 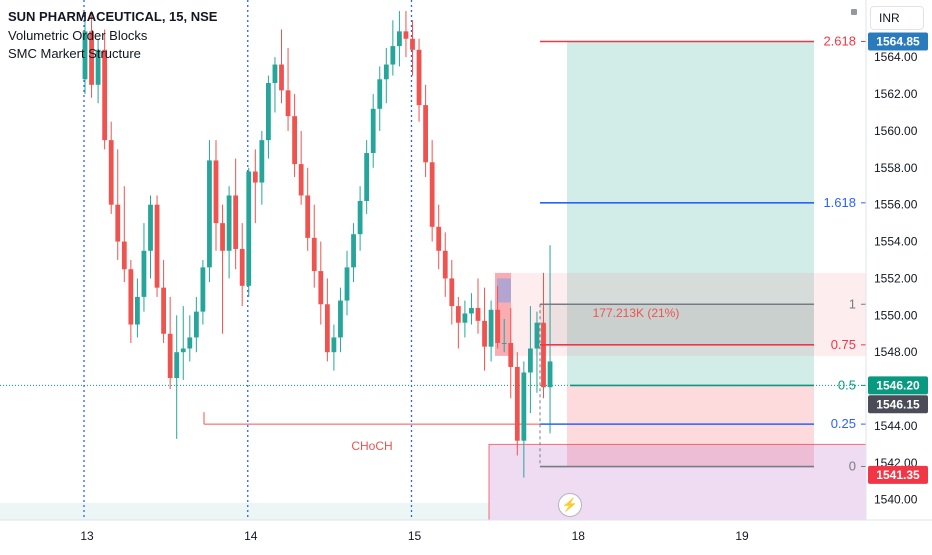 What do you see at coordinates (854, 12) in the screenshot?
I see `scale-settings-icon` at bounding box center [854, 12].